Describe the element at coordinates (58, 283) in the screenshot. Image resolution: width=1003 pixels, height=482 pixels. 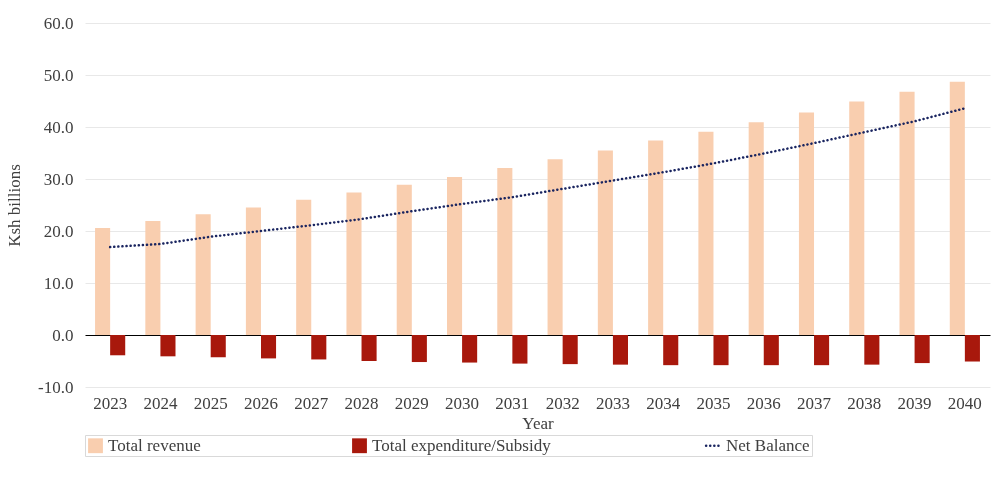
I see `y-tick-label: 10.0` at that location.